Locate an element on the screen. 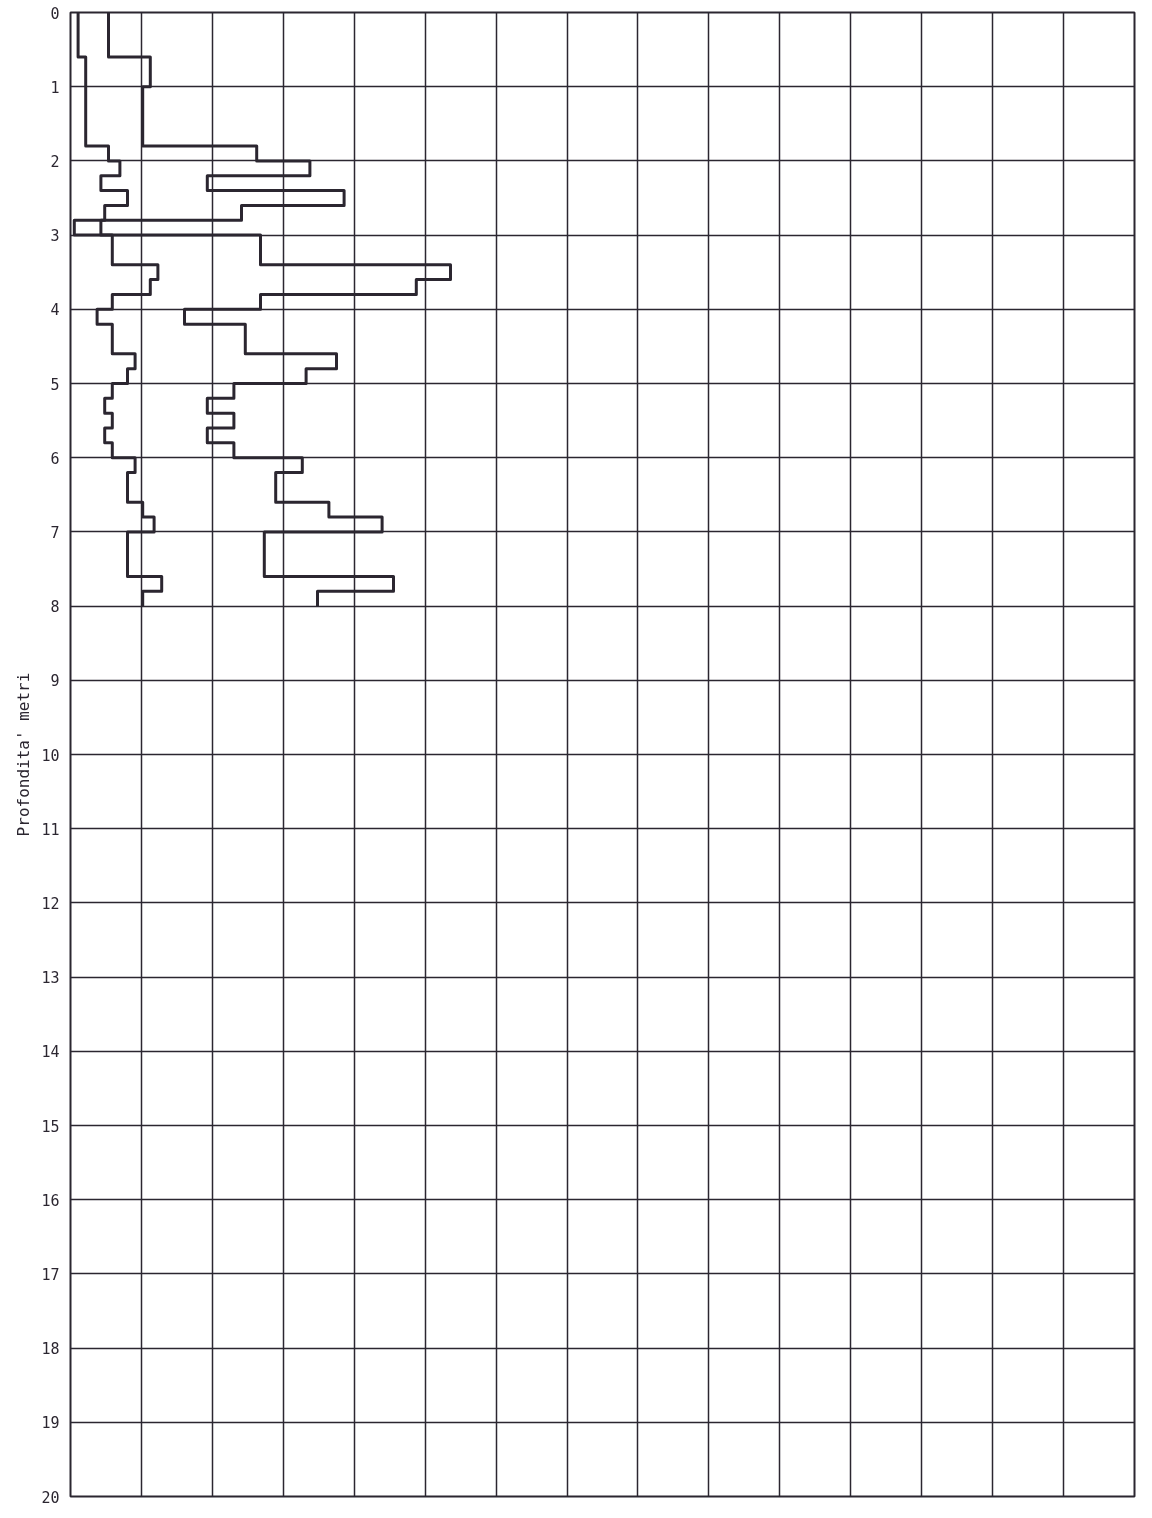 The image size is (1152, 1518). y-tick-label: 6 is located at coordinates (55, 458).